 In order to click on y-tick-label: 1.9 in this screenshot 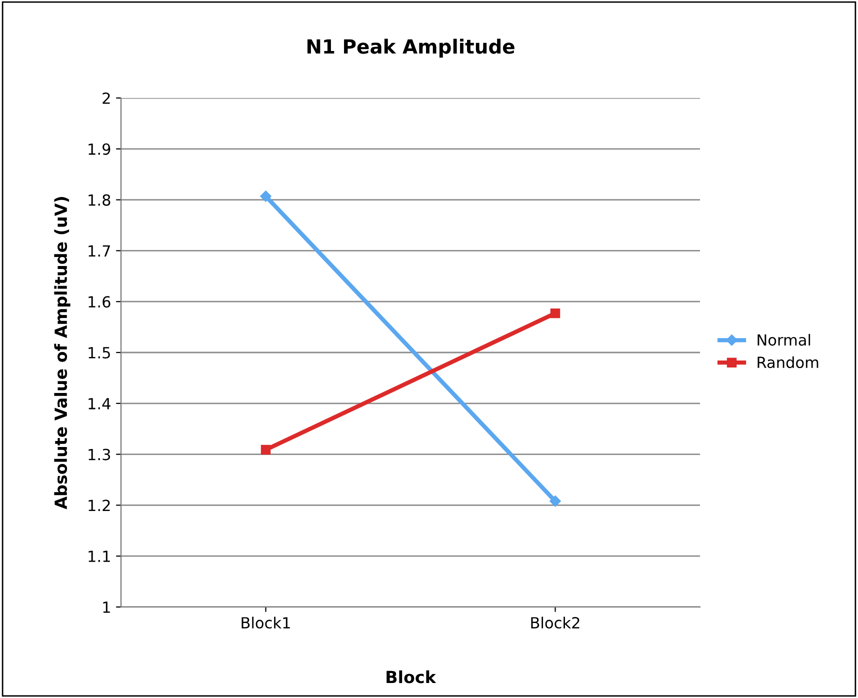, I will do `click(99, 149)`.